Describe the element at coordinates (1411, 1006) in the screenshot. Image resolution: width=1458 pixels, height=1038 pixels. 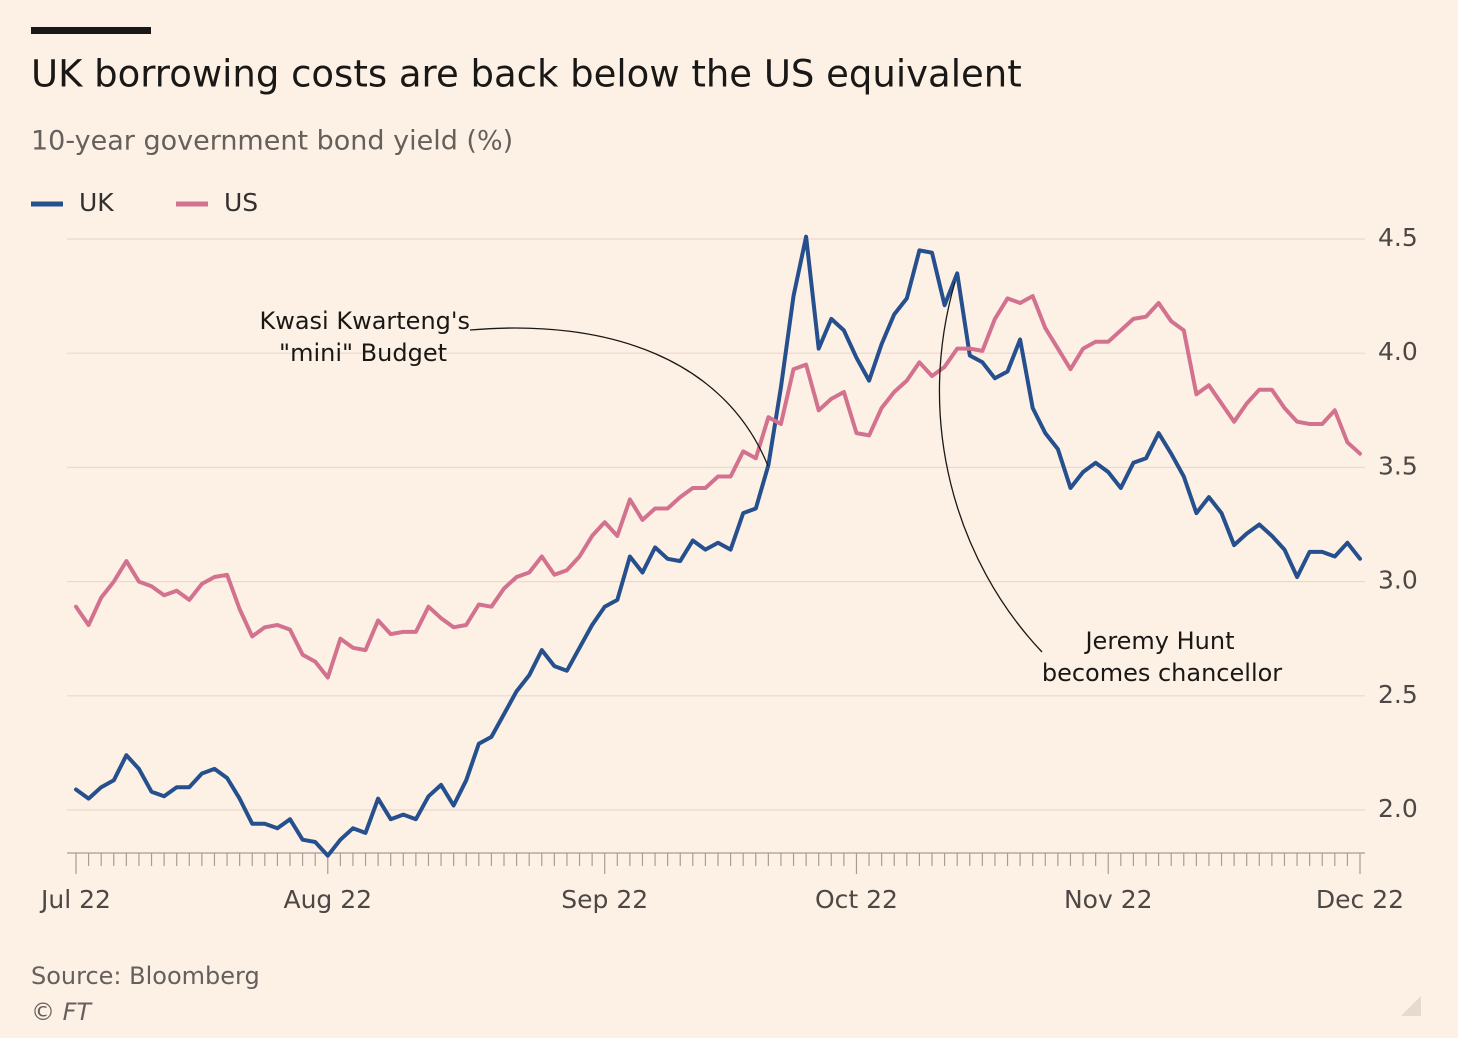
I see `corner-icon` at that location.